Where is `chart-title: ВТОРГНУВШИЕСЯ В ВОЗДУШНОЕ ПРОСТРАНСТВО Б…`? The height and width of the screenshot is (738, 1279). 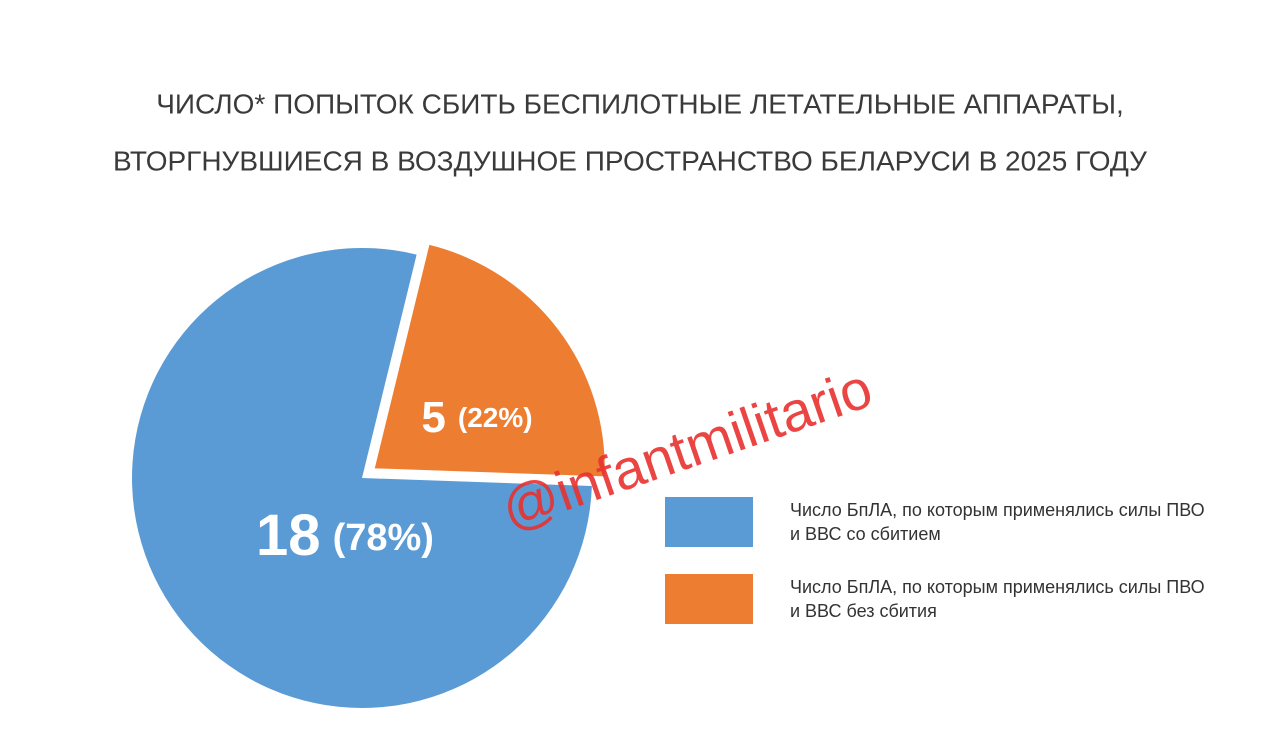
chart-title: ВТОРГНУВШИЕСЯ В ВОЗДУШНОЕ ПРОСТРАНСТВО Б… is located at coordinates (630, 160).